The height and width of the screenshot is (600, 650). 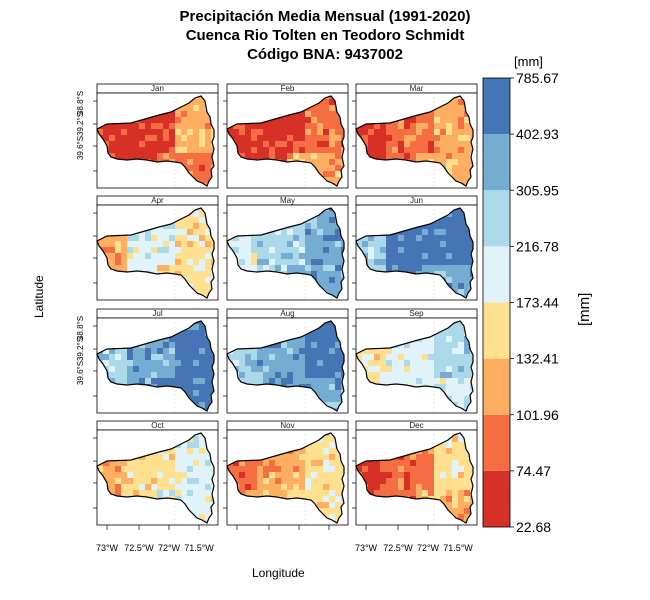 I want to click on panel-jul: Jul, so click(x=156, y=361).